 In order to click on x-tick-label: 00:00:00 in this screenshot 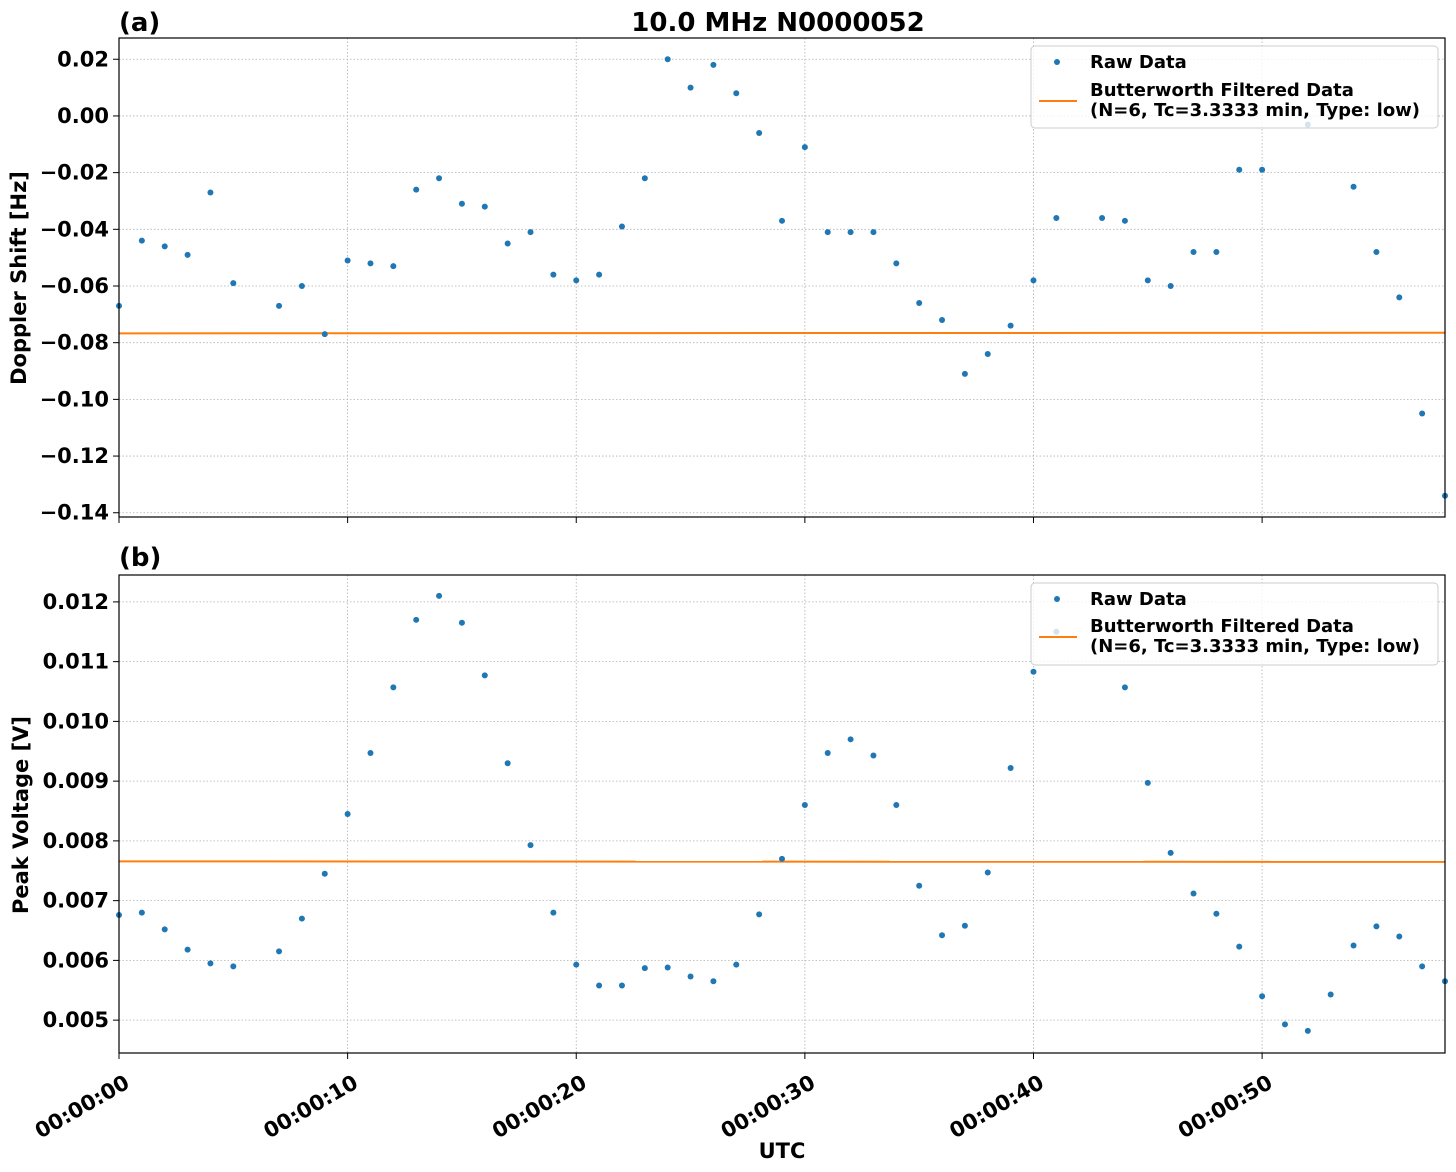, I will do `click(82, 1106)`.